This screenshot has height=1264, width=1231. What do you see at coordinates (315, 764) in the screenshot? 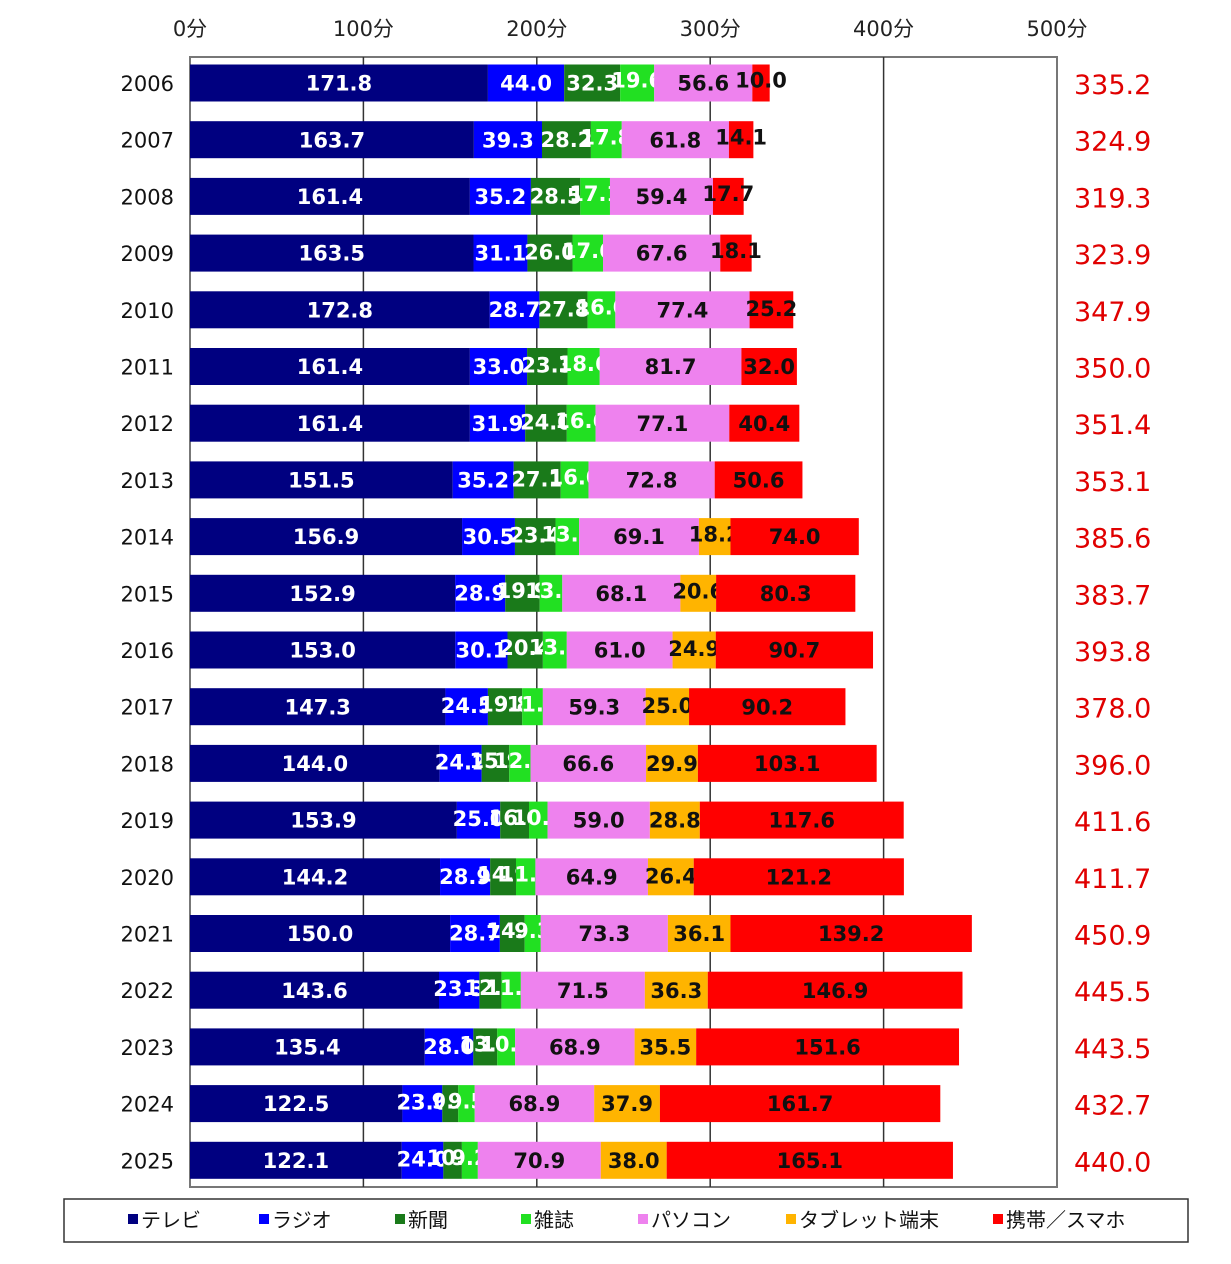
I see `segment-label: 144.0` at bounding box center [315, 764].